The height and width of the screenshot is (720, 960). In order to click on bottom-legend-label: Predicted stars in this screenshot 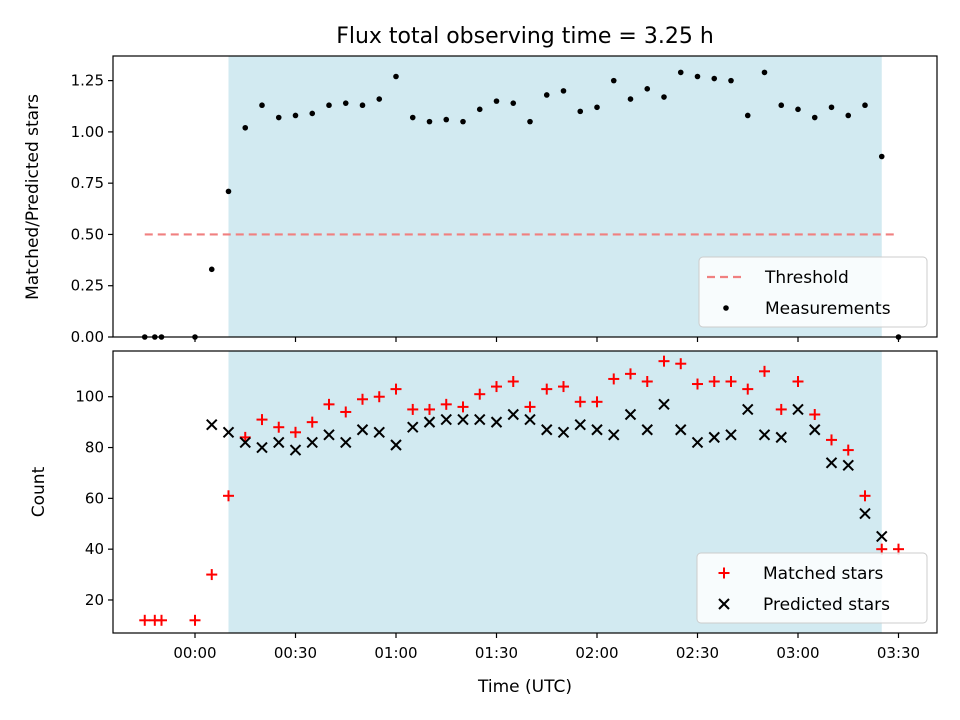, I will do `click(826, 605)`.